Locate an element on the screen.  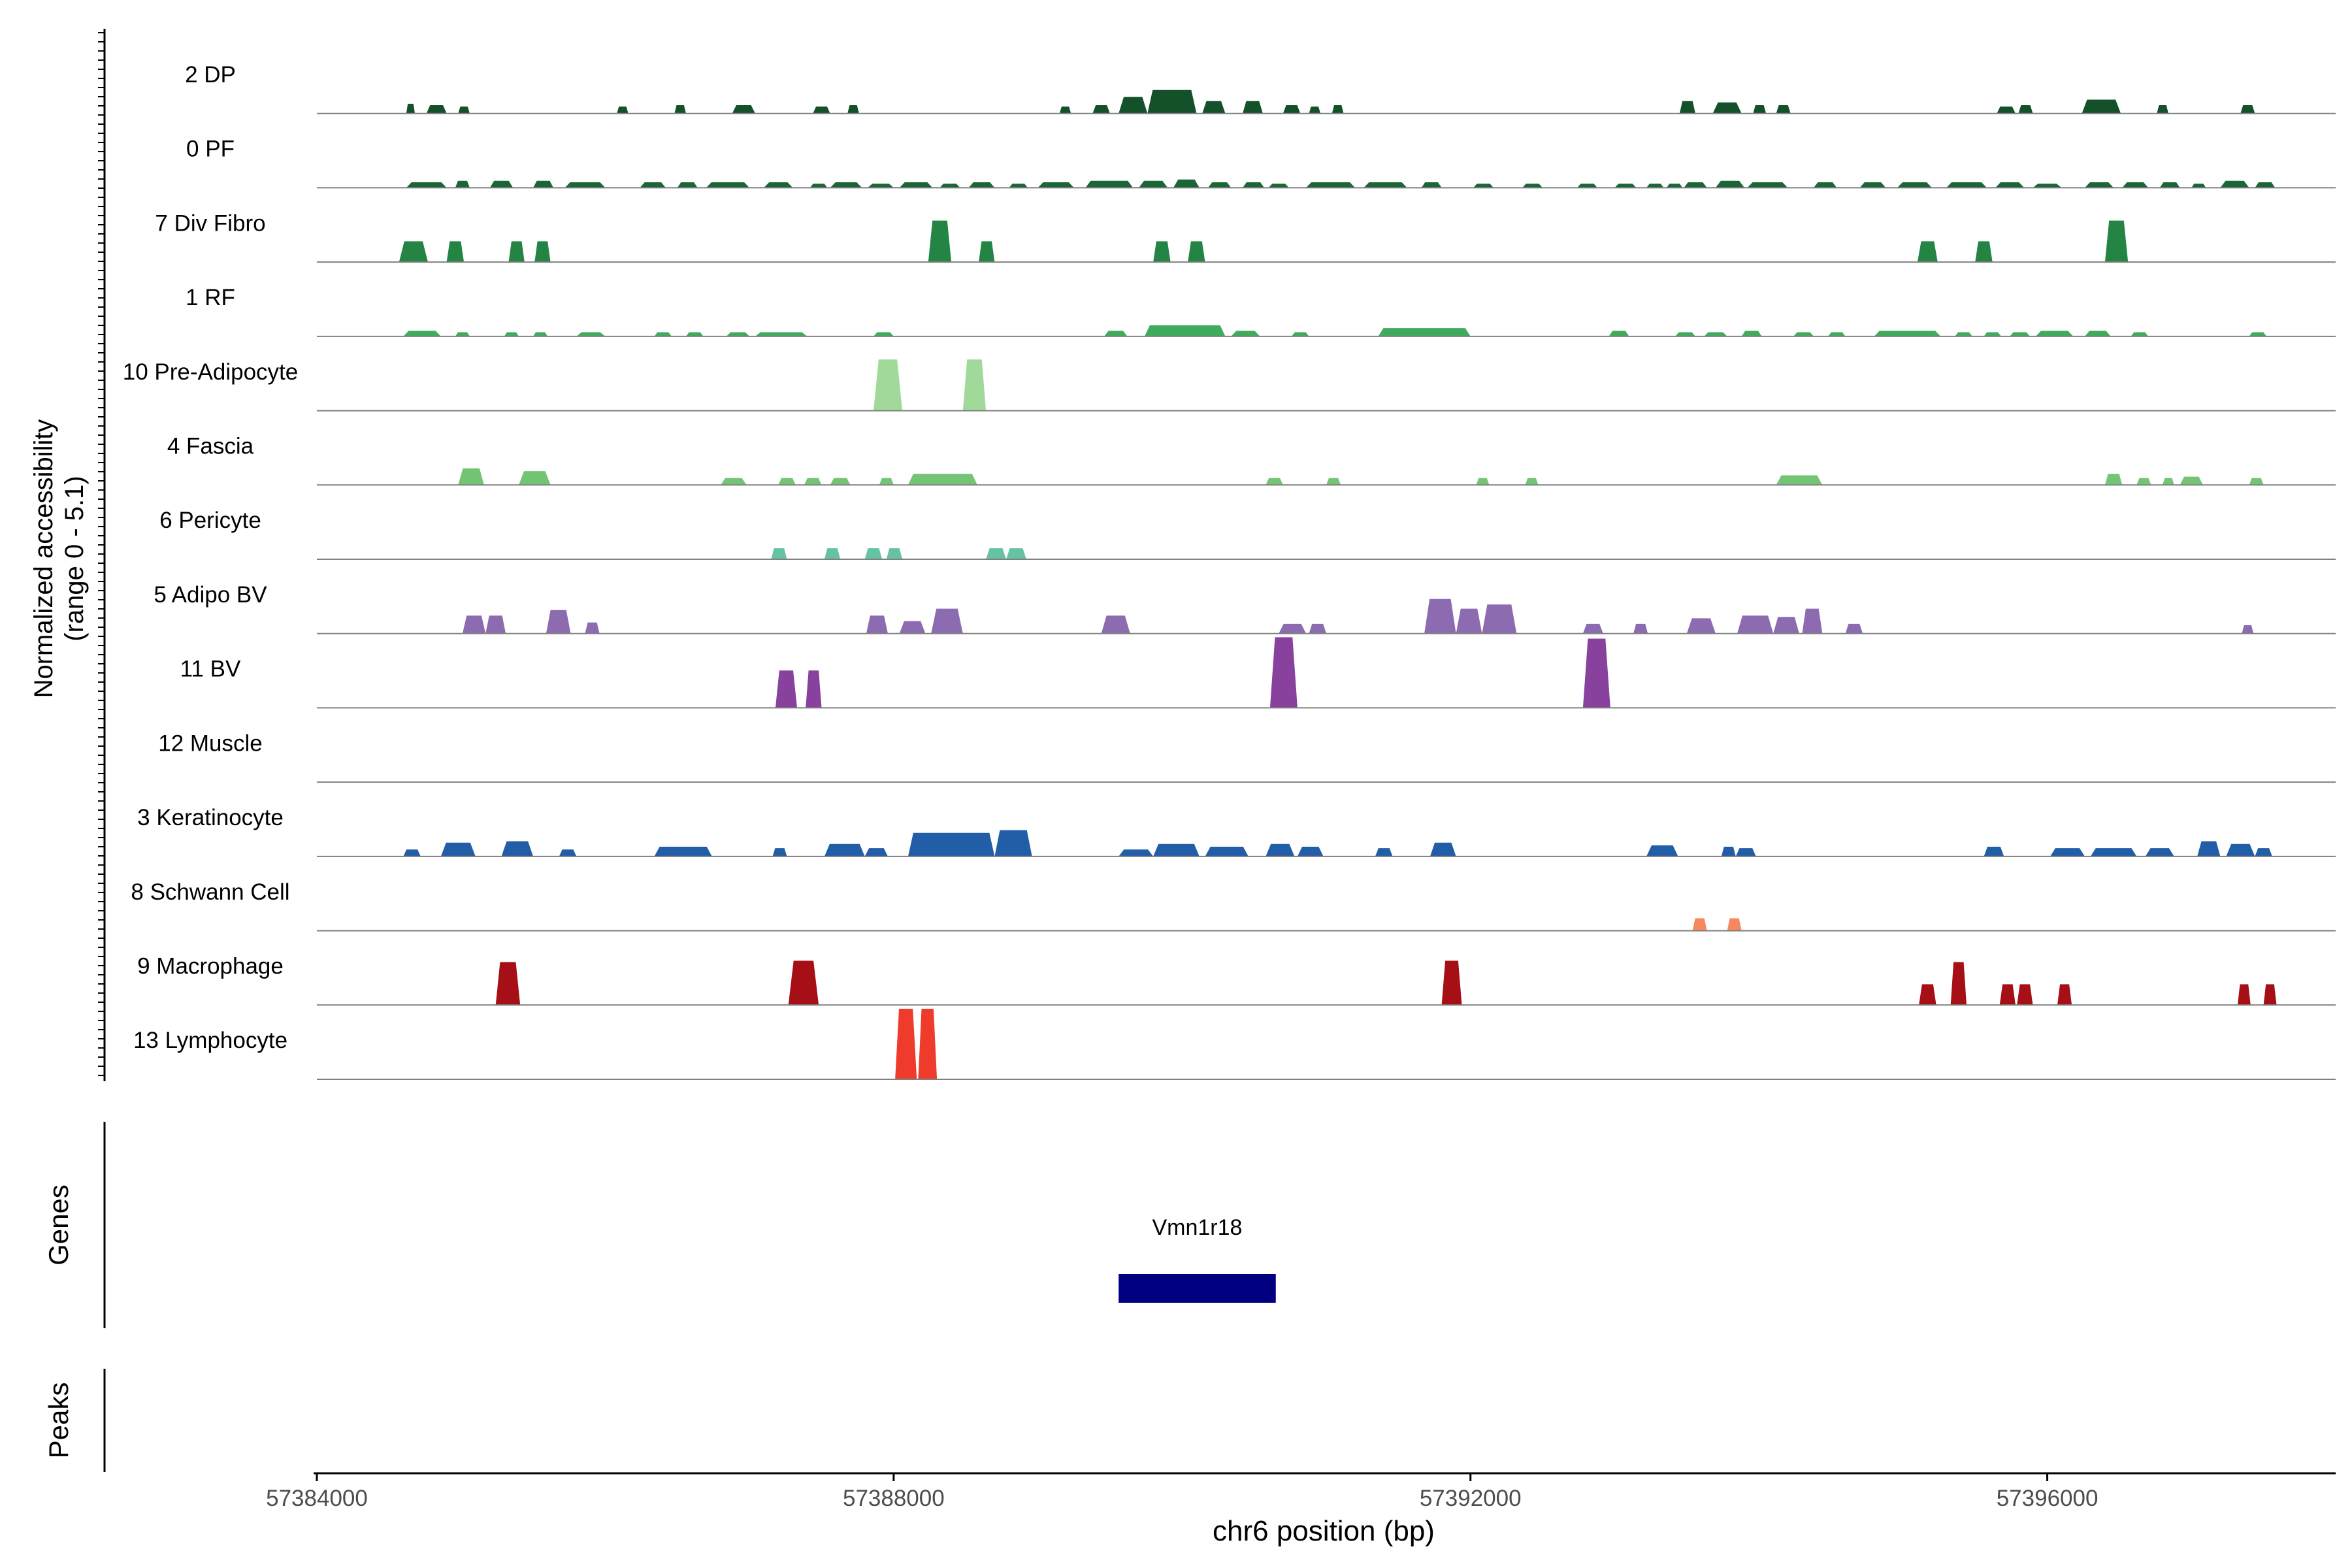
y-axis-range-label: (range 0 - 5.1) is located at coordinates (74, 558).